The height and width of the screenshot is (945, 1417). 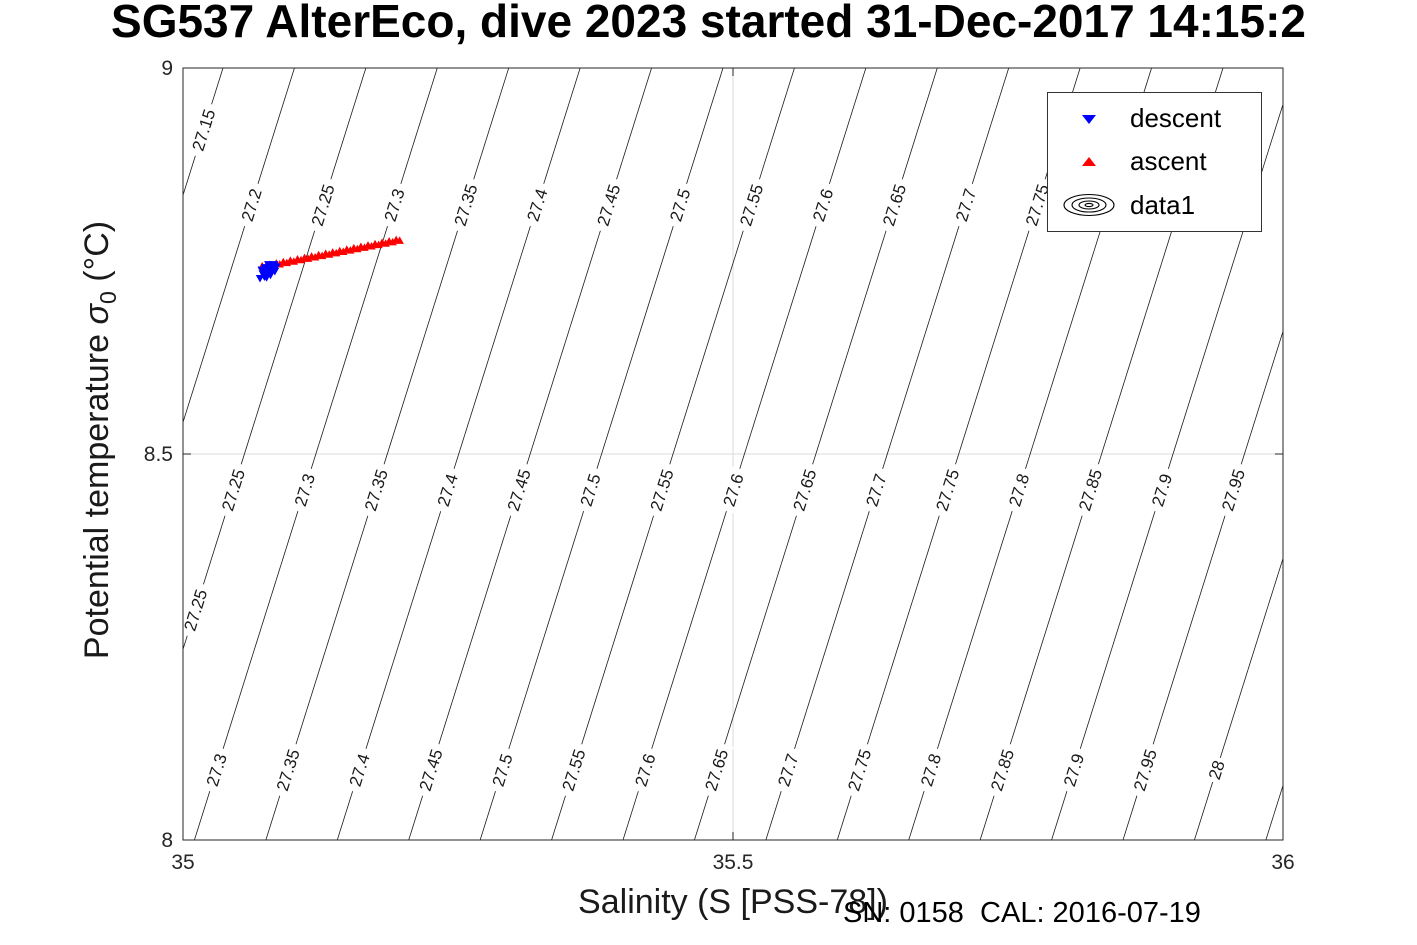 I want to click on contour-label: 27.6, so click(x=645, y=770).